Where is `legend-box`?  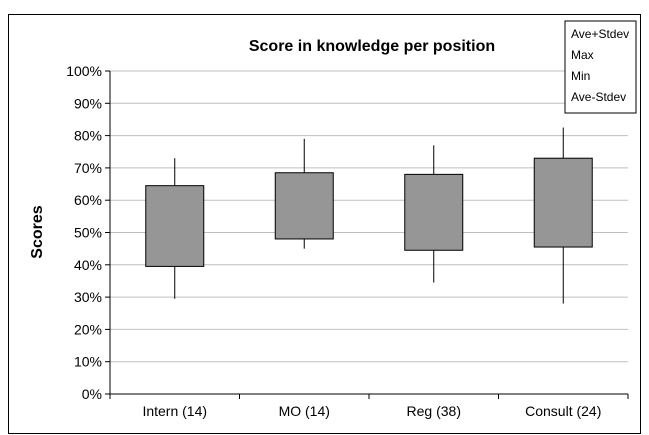
legend-box is located at coordinates (600, 67).